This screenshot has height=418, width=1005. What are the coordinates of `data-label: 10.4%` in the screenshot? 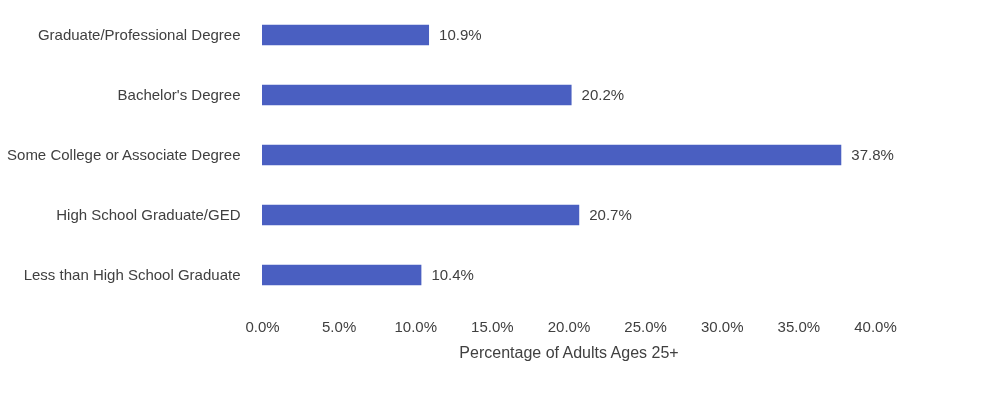 It's located at (452, 274).